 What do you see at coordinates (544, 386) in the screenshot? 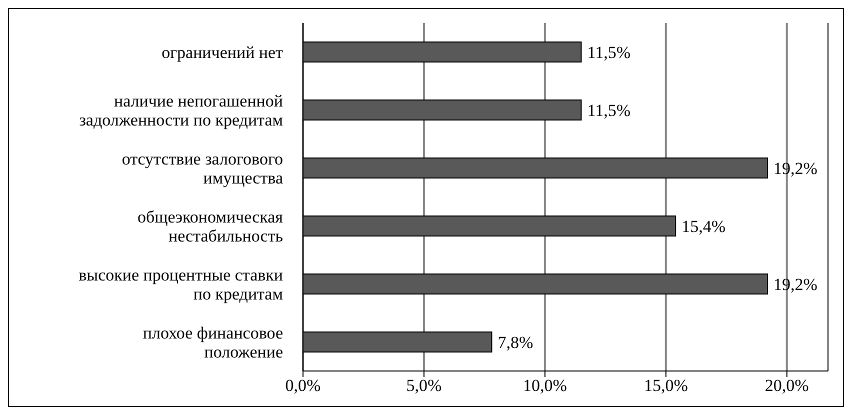
I see `x-tick-label: 10,0%` at bounding box center [544, 386].